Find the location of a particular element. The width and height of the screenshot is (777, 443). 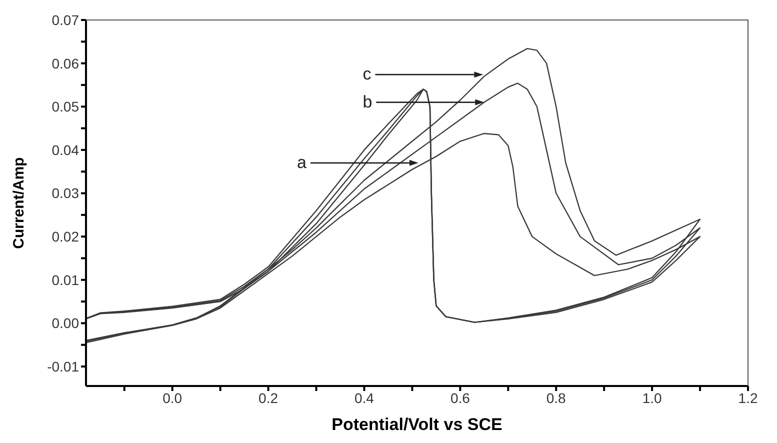

y-tick-label: 0.02 is located at coordinates (66, 236).